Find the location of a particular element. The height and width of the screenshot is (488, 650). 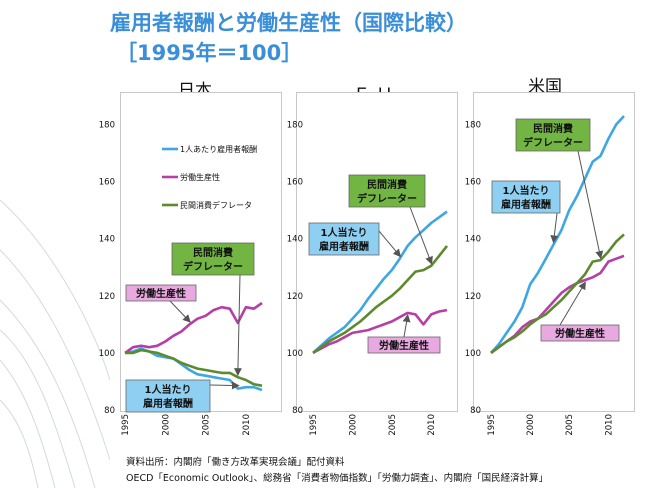

legend-label: 労働生産性 is located at coordinates (200, 177).